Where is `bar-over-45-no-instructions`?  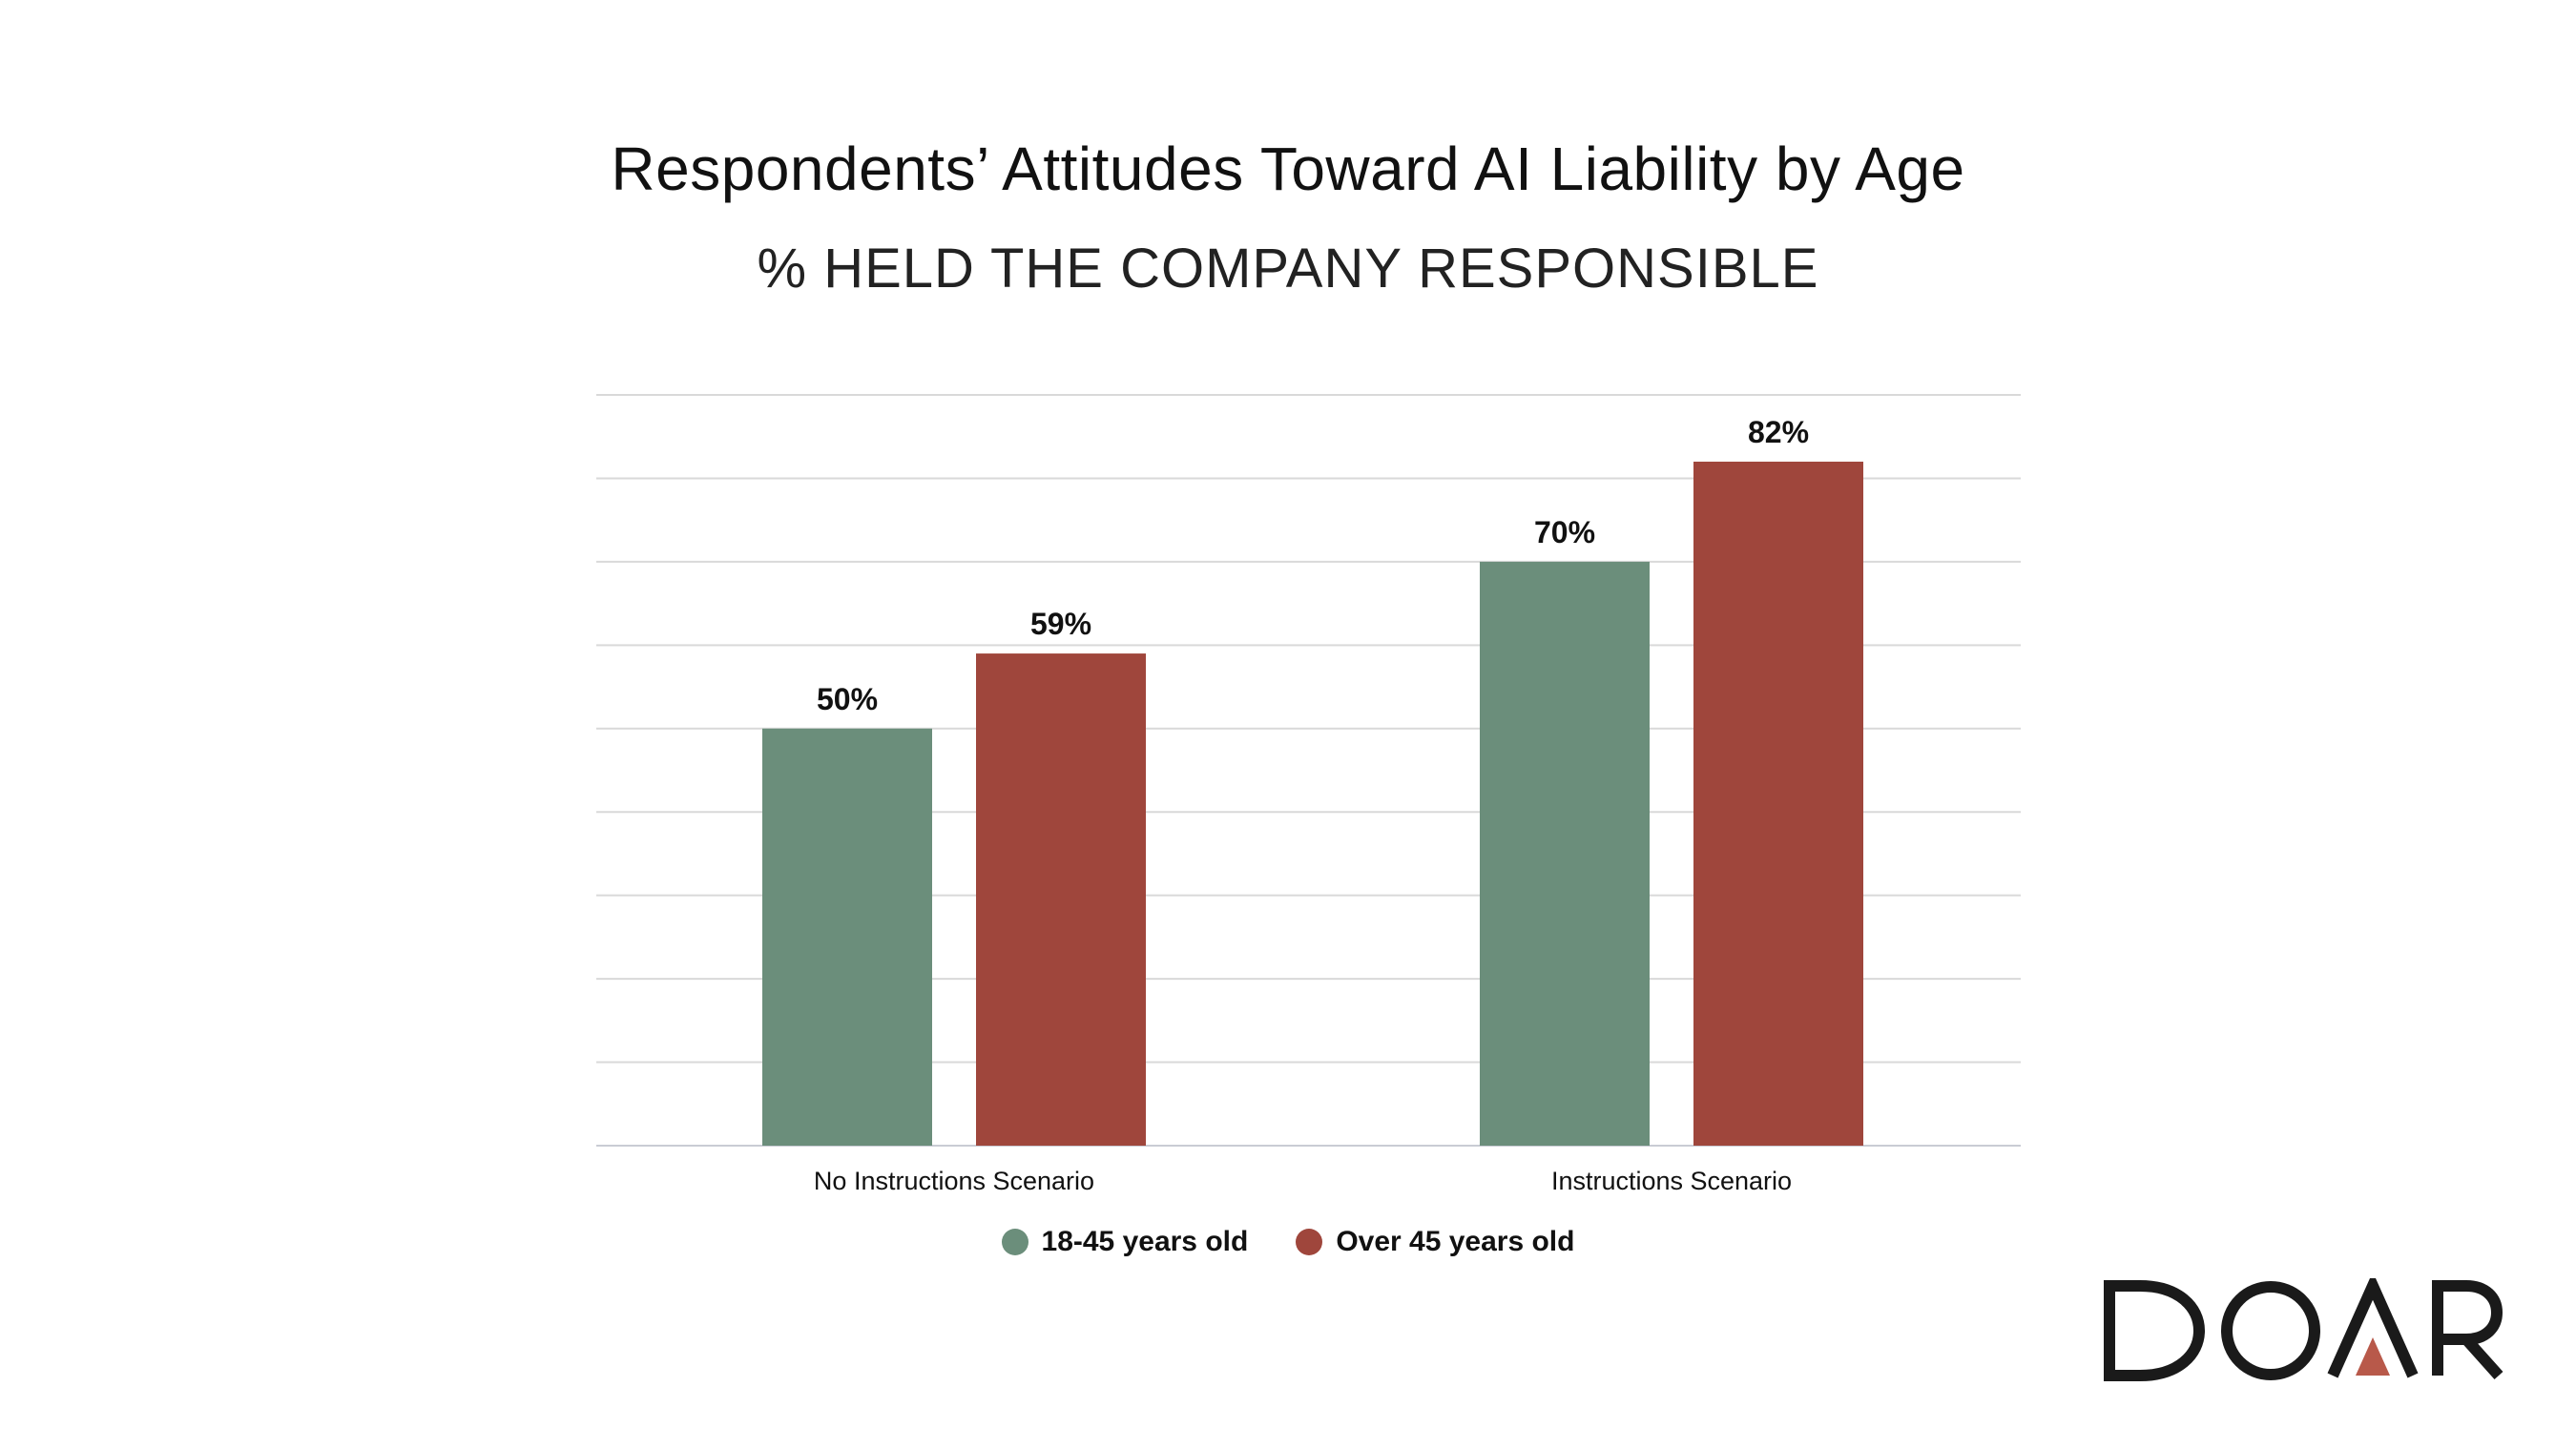
bar-over-45-no-instructions is located at coordinates (1061, 899).